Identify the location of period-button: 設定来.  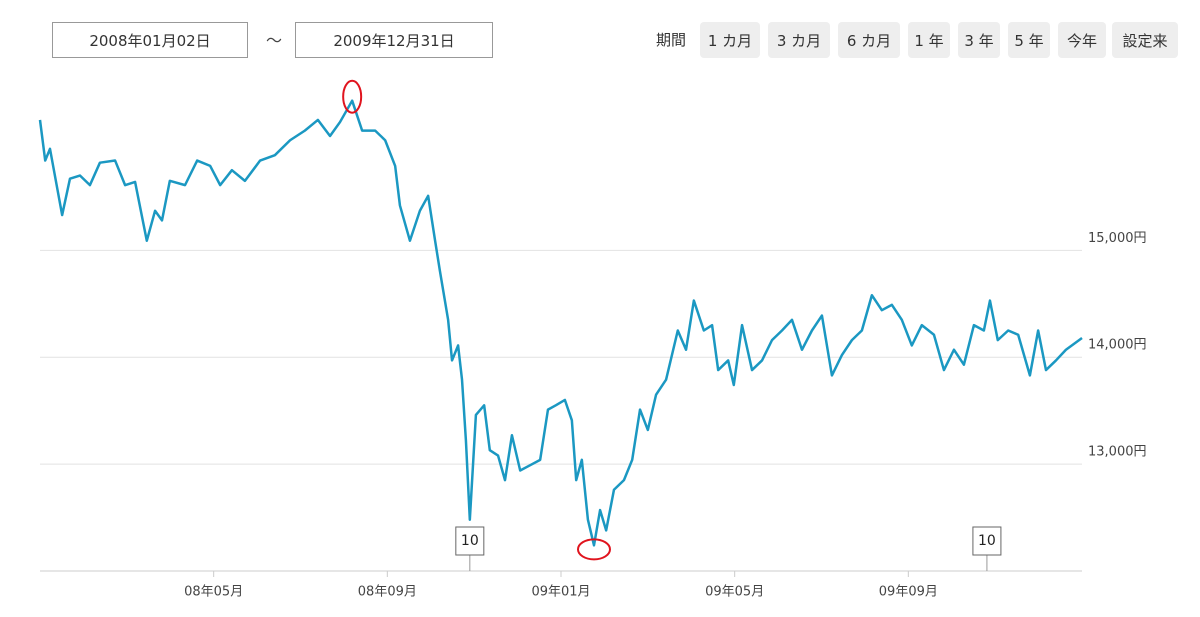
(1145, 40).